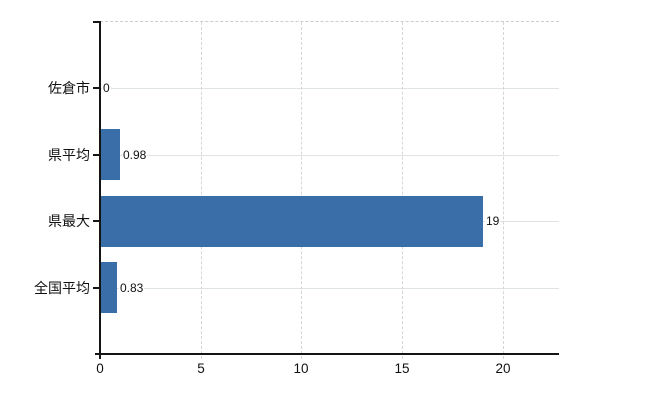  What do you see at coordinates (493, 221) in the screenshot?
I see `bar-value-label: 19` at bounding box center [493, 221].